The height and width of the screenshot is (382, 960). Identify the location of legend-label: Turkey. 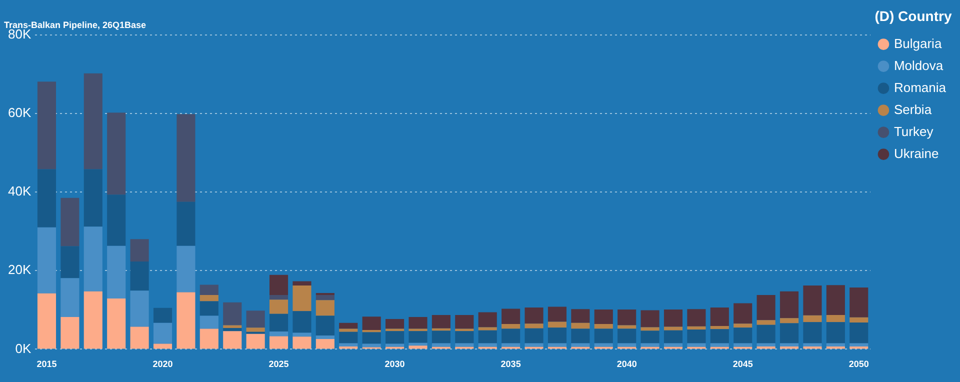
(914, 131).